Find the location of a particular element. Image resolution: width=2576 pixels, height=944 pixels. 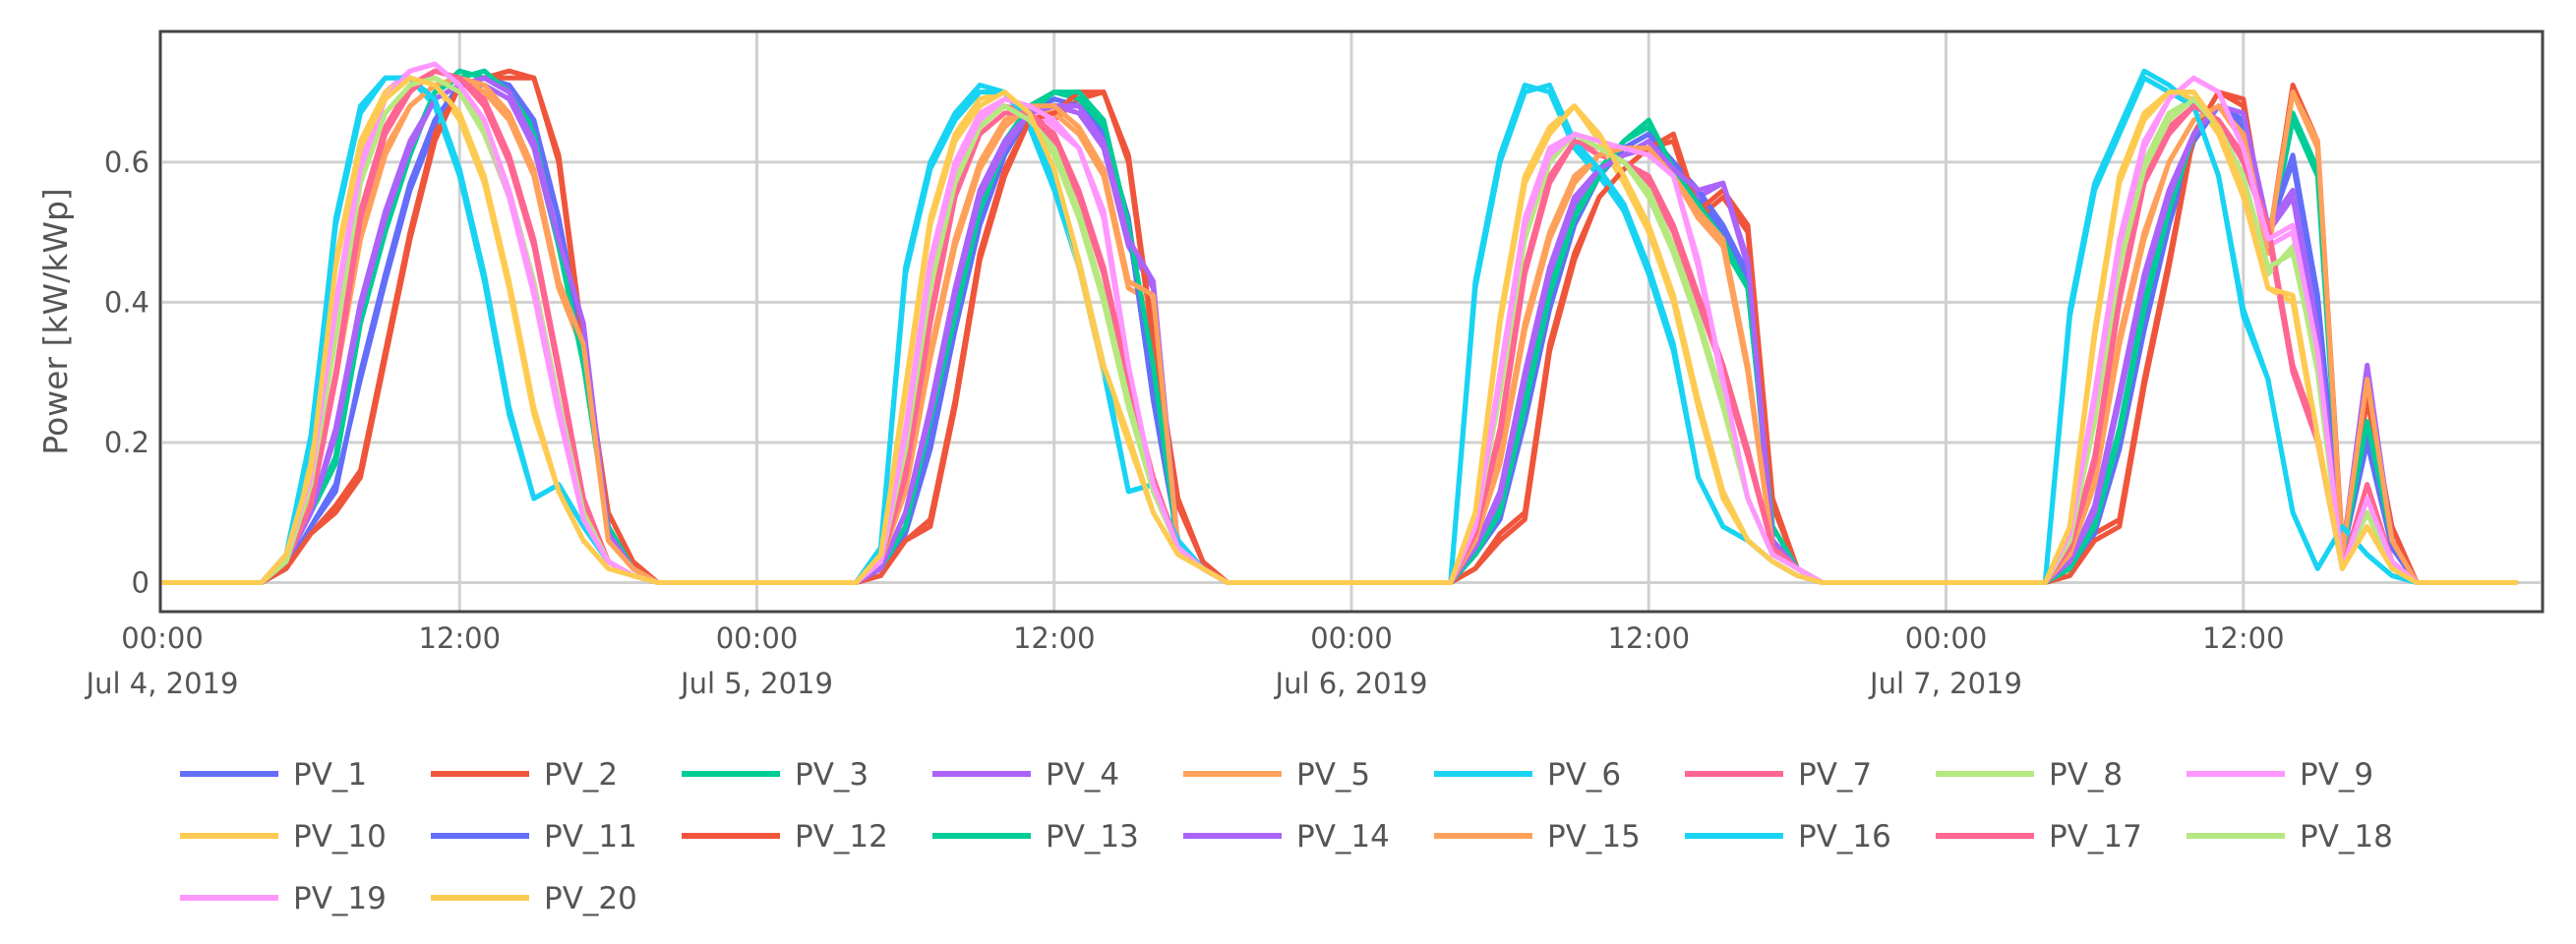

legend-label: PV_15 is located at coordinates (1594, 837).